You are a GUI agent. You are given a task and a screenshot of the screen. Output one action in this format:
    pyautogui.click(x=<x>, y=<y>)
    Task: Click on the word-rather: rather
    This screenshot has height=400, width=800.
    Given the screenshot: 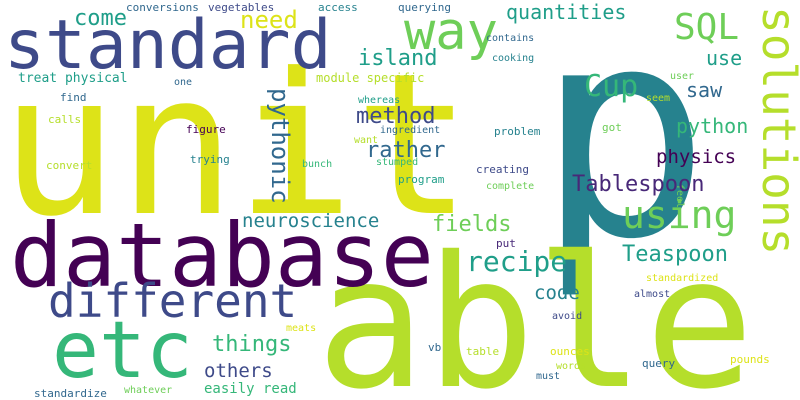 What is the action you would take?
    pyautogui.click(x=406, y=150)
    